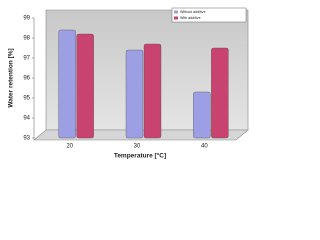  Describe the element at coordinates (26, 79) in the screenshot. I see `y-tick-label: 96` at that location.